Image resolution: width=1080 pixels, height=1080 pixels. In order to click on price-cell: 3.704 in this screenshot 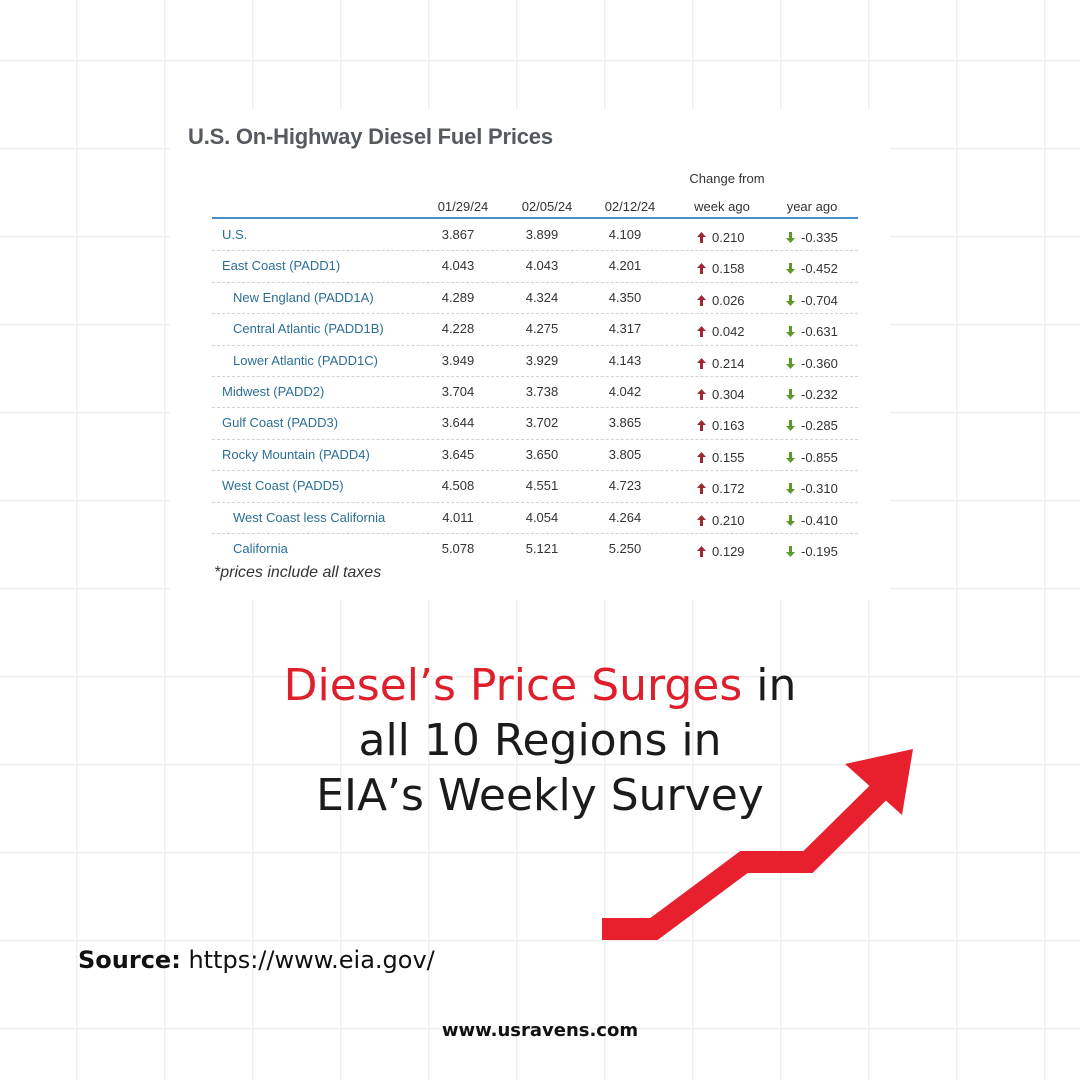, I will do `click(458, 391)`.